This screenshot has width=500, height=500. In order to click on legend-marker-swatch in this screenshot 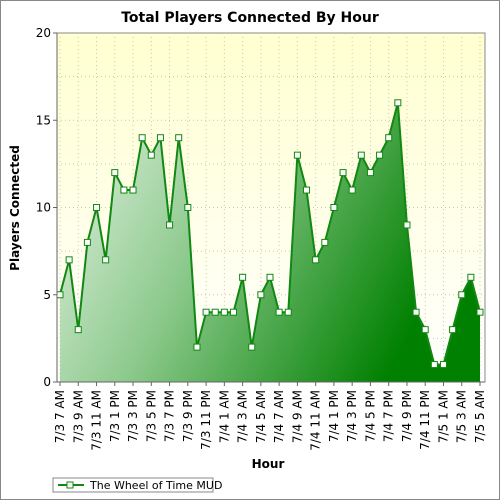, I will do `click(70, 485)`.